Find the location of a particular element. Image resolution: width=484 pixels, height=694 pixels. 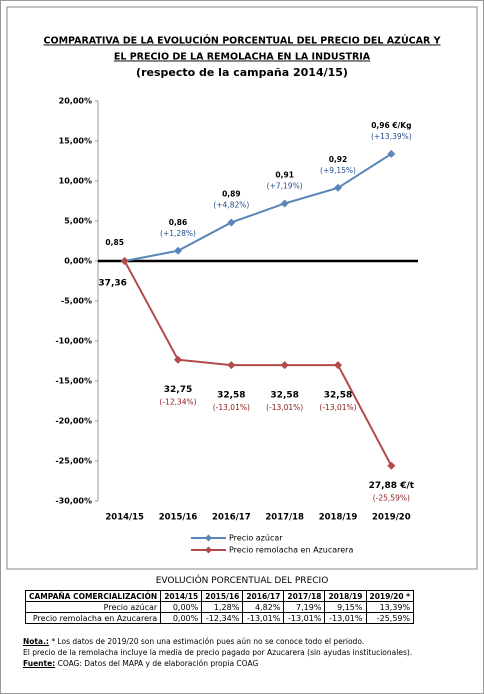

y-tick-label: 0,00% is located at coordinates (78, 261).